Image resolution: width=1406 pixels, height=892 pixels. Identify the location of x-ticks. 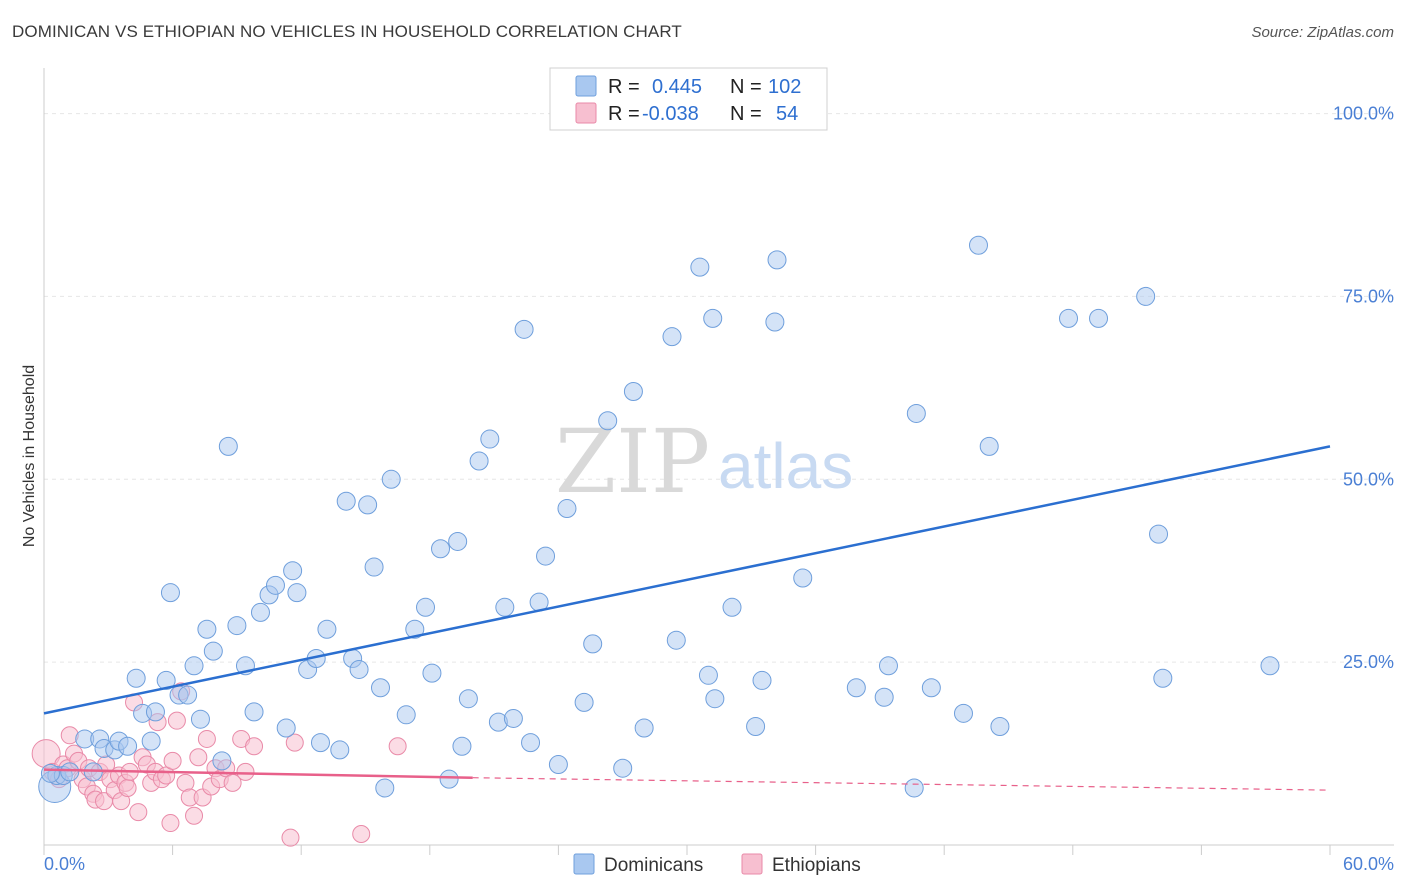
(687, 850).